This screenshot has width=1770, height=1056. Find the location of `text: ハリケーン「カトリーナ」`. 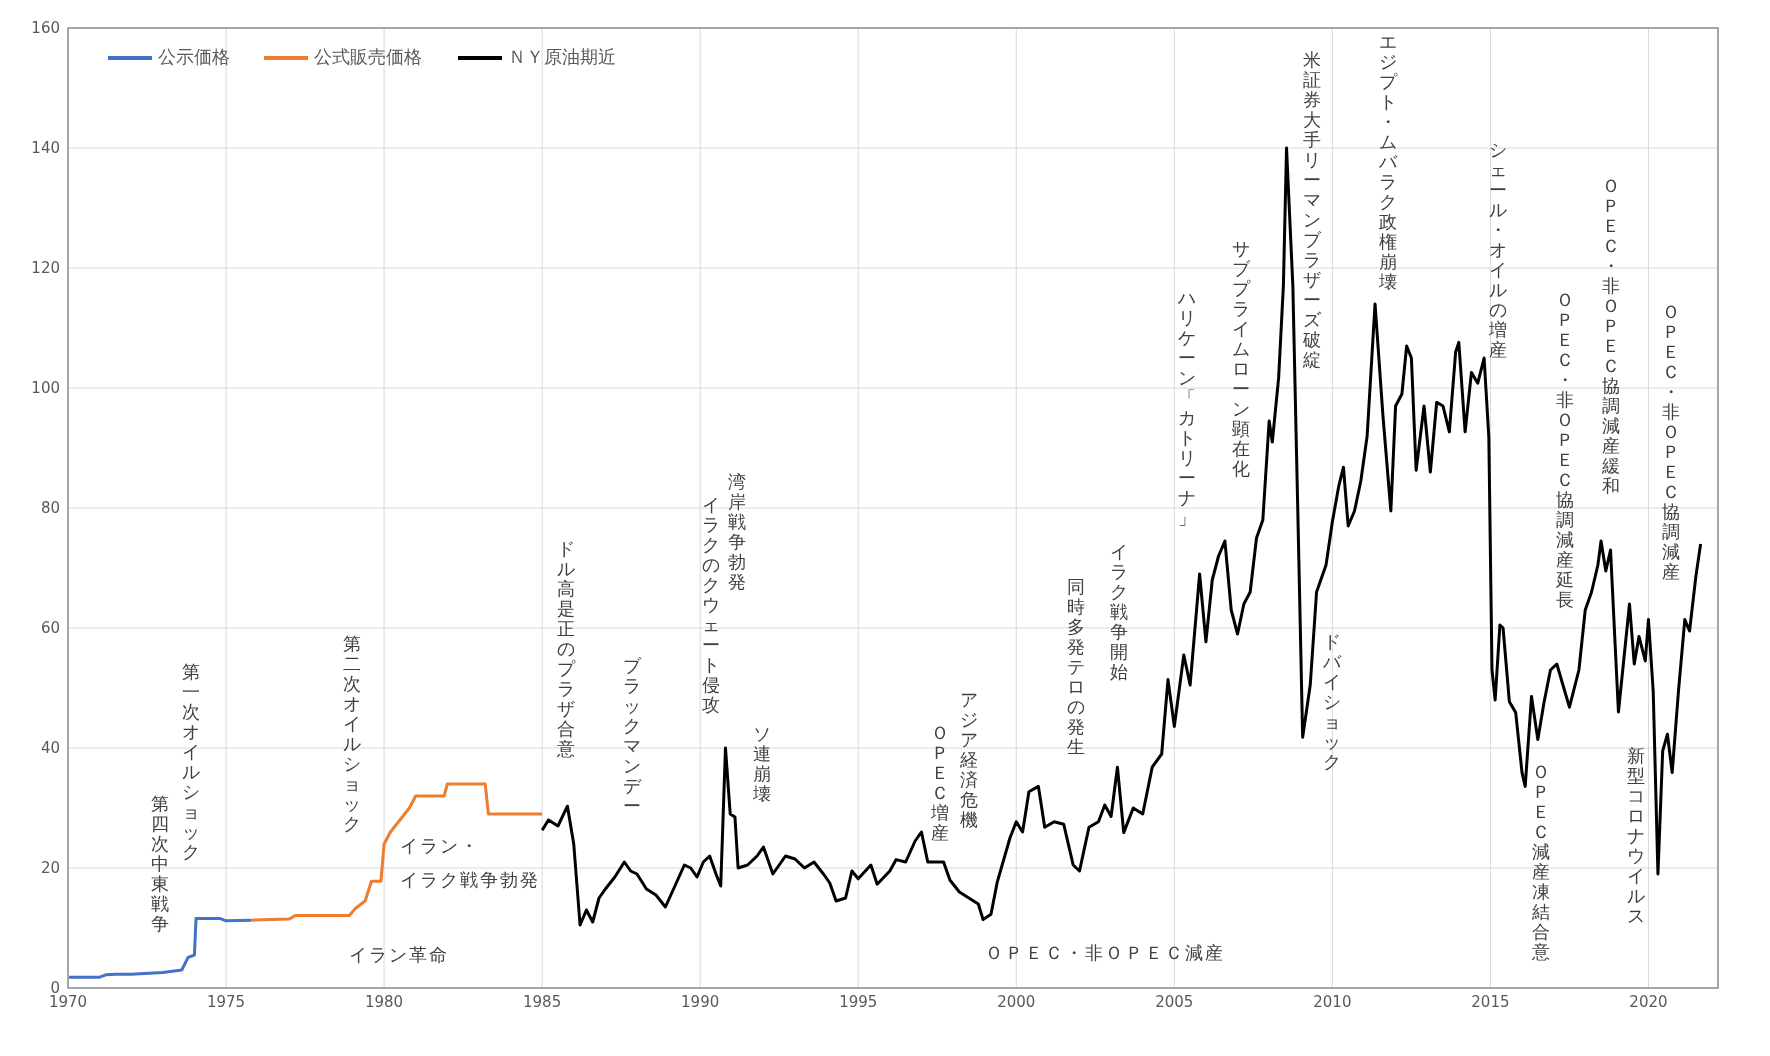

text: ハリケーン「カトリーナ」 is located at coordinates (1186, 407).